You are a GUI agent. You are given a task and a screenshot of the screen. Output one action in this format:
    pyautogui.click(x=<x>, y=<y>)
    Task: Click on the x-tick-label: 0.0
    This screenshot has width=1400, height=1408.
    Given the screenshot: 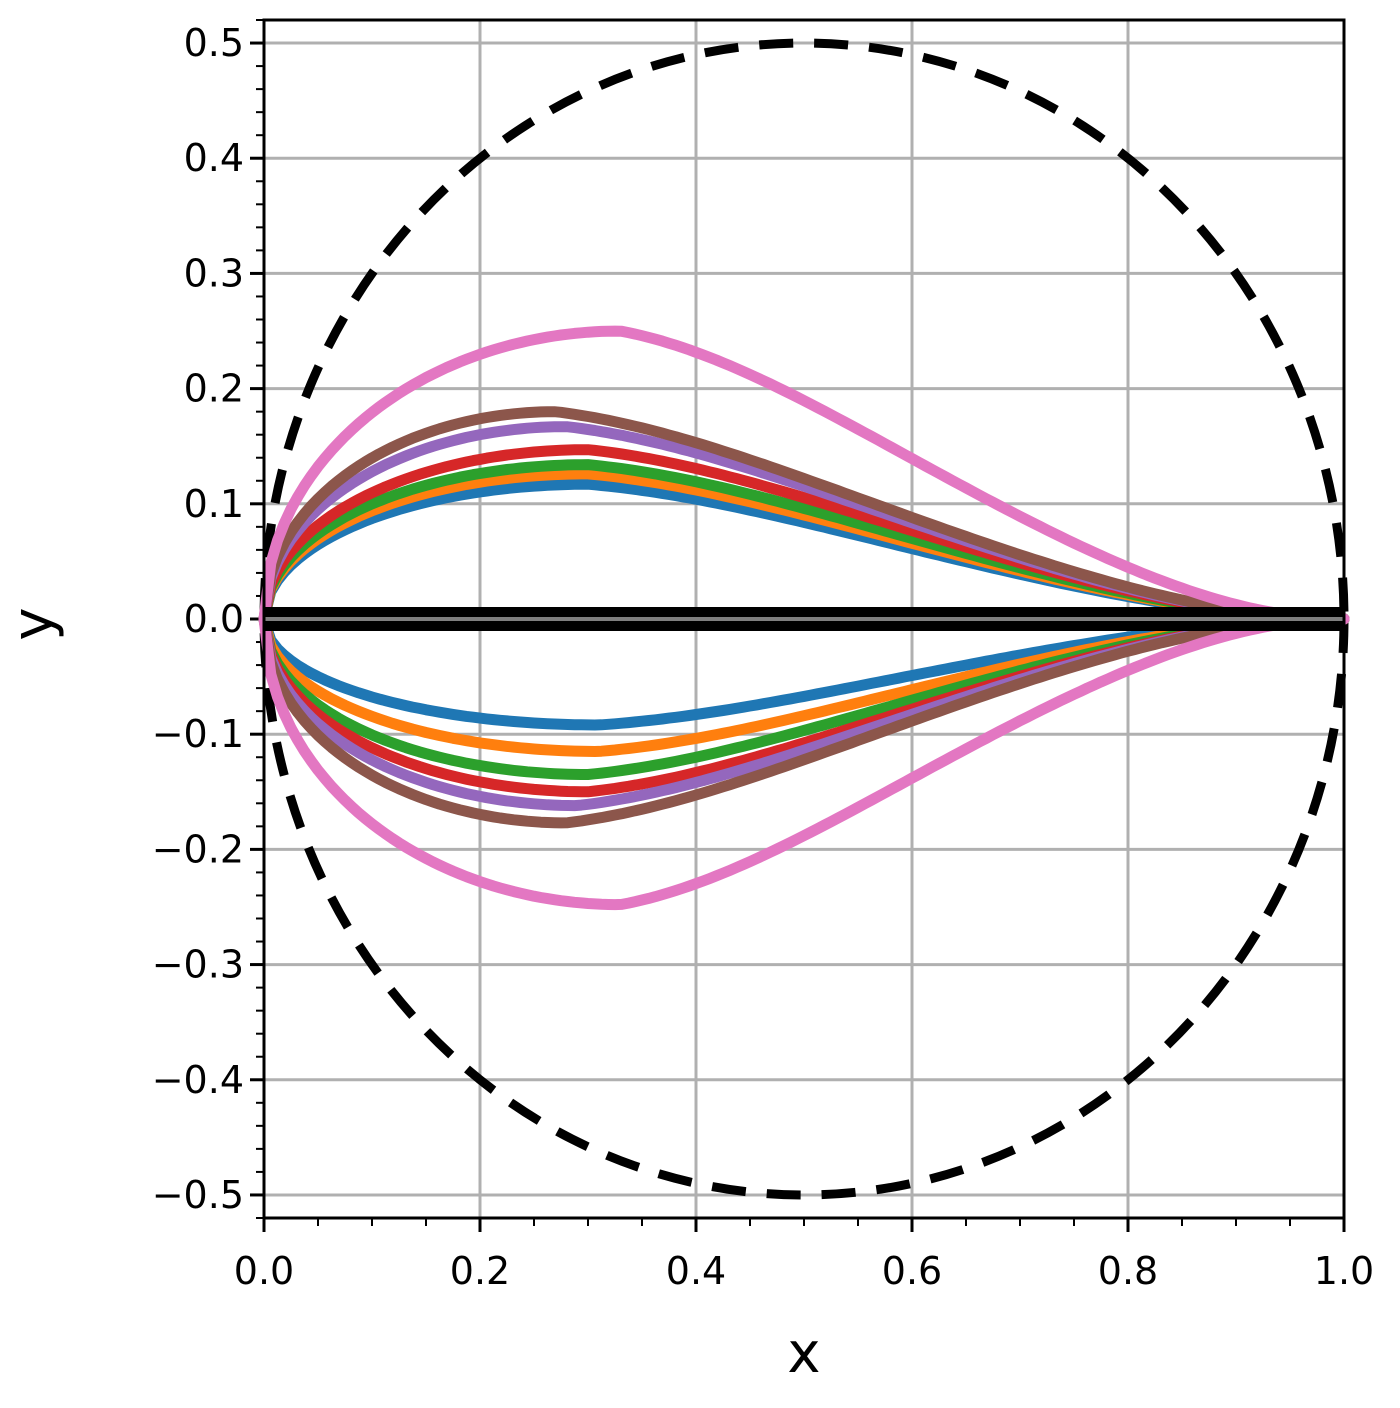 What is the action you would take?
    pyautogui.click(x=264, y=1271)
    